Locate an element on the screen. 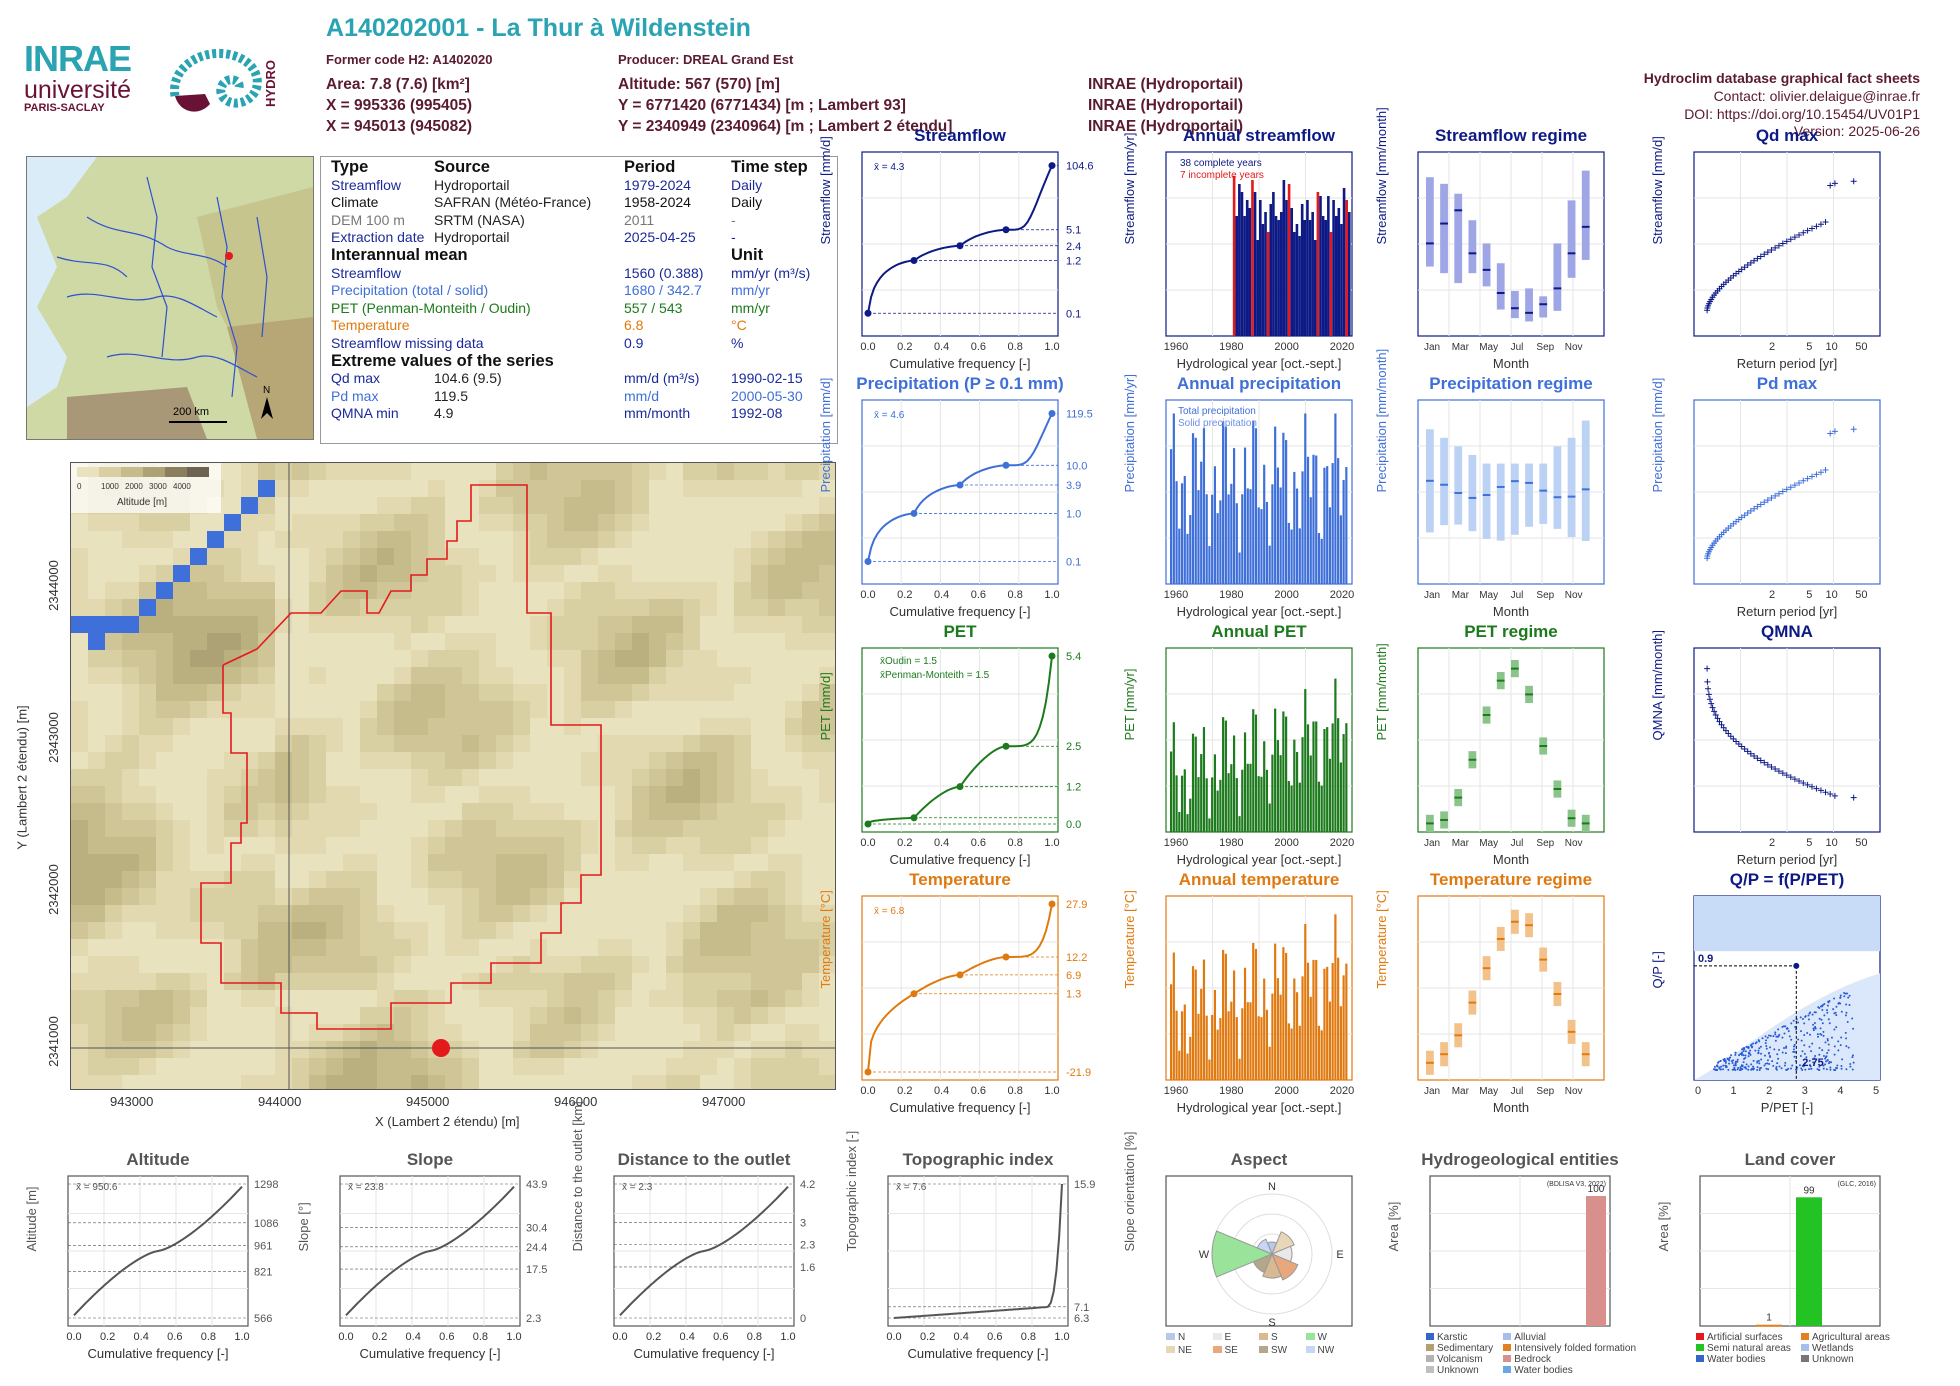 The width and height of the screenshot is (1960, 1386). quantile-label: 7.1 is located at coordinates (1081, 1308).